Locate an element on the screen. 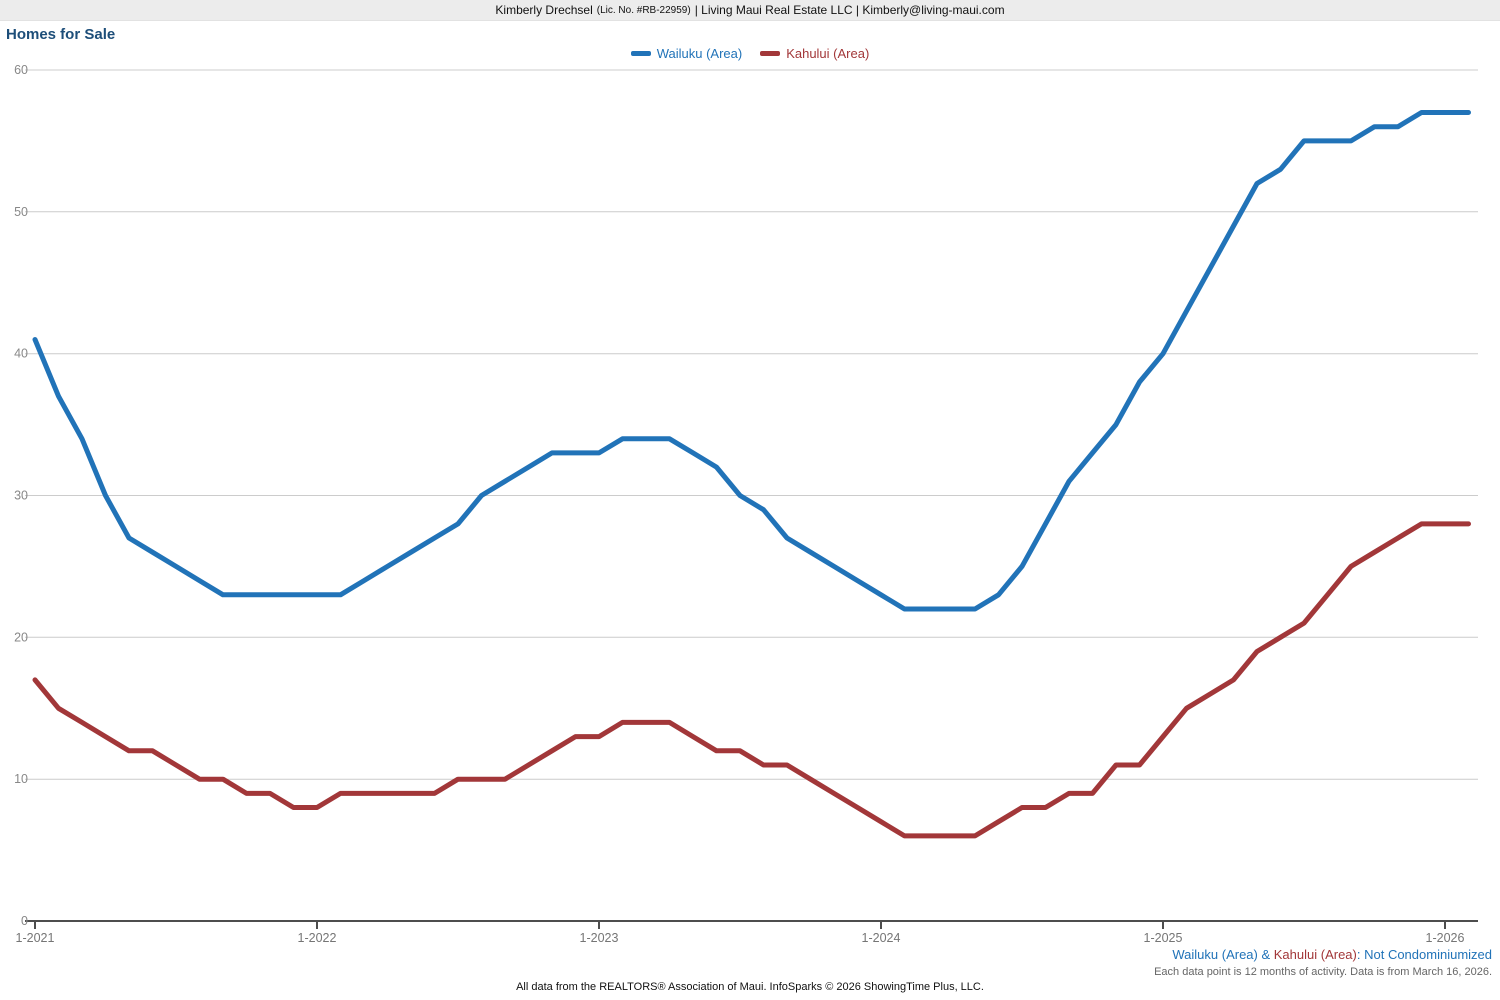  footnote-suffix: : Not Condominiumized is located at coordinates (1424, 954).